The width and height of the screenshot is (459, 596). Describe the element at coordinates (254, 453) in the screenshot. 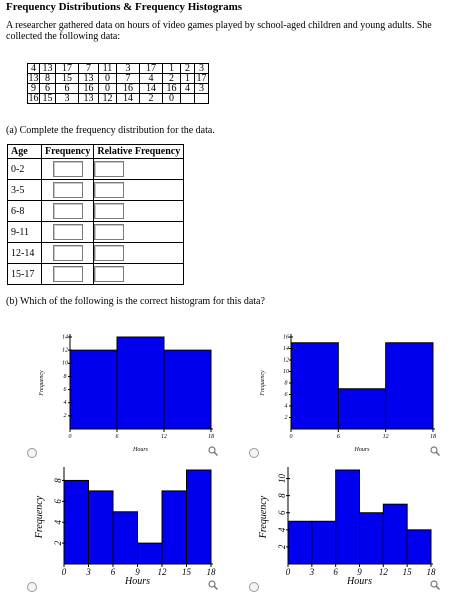

I see `option-b-radio` at that location.